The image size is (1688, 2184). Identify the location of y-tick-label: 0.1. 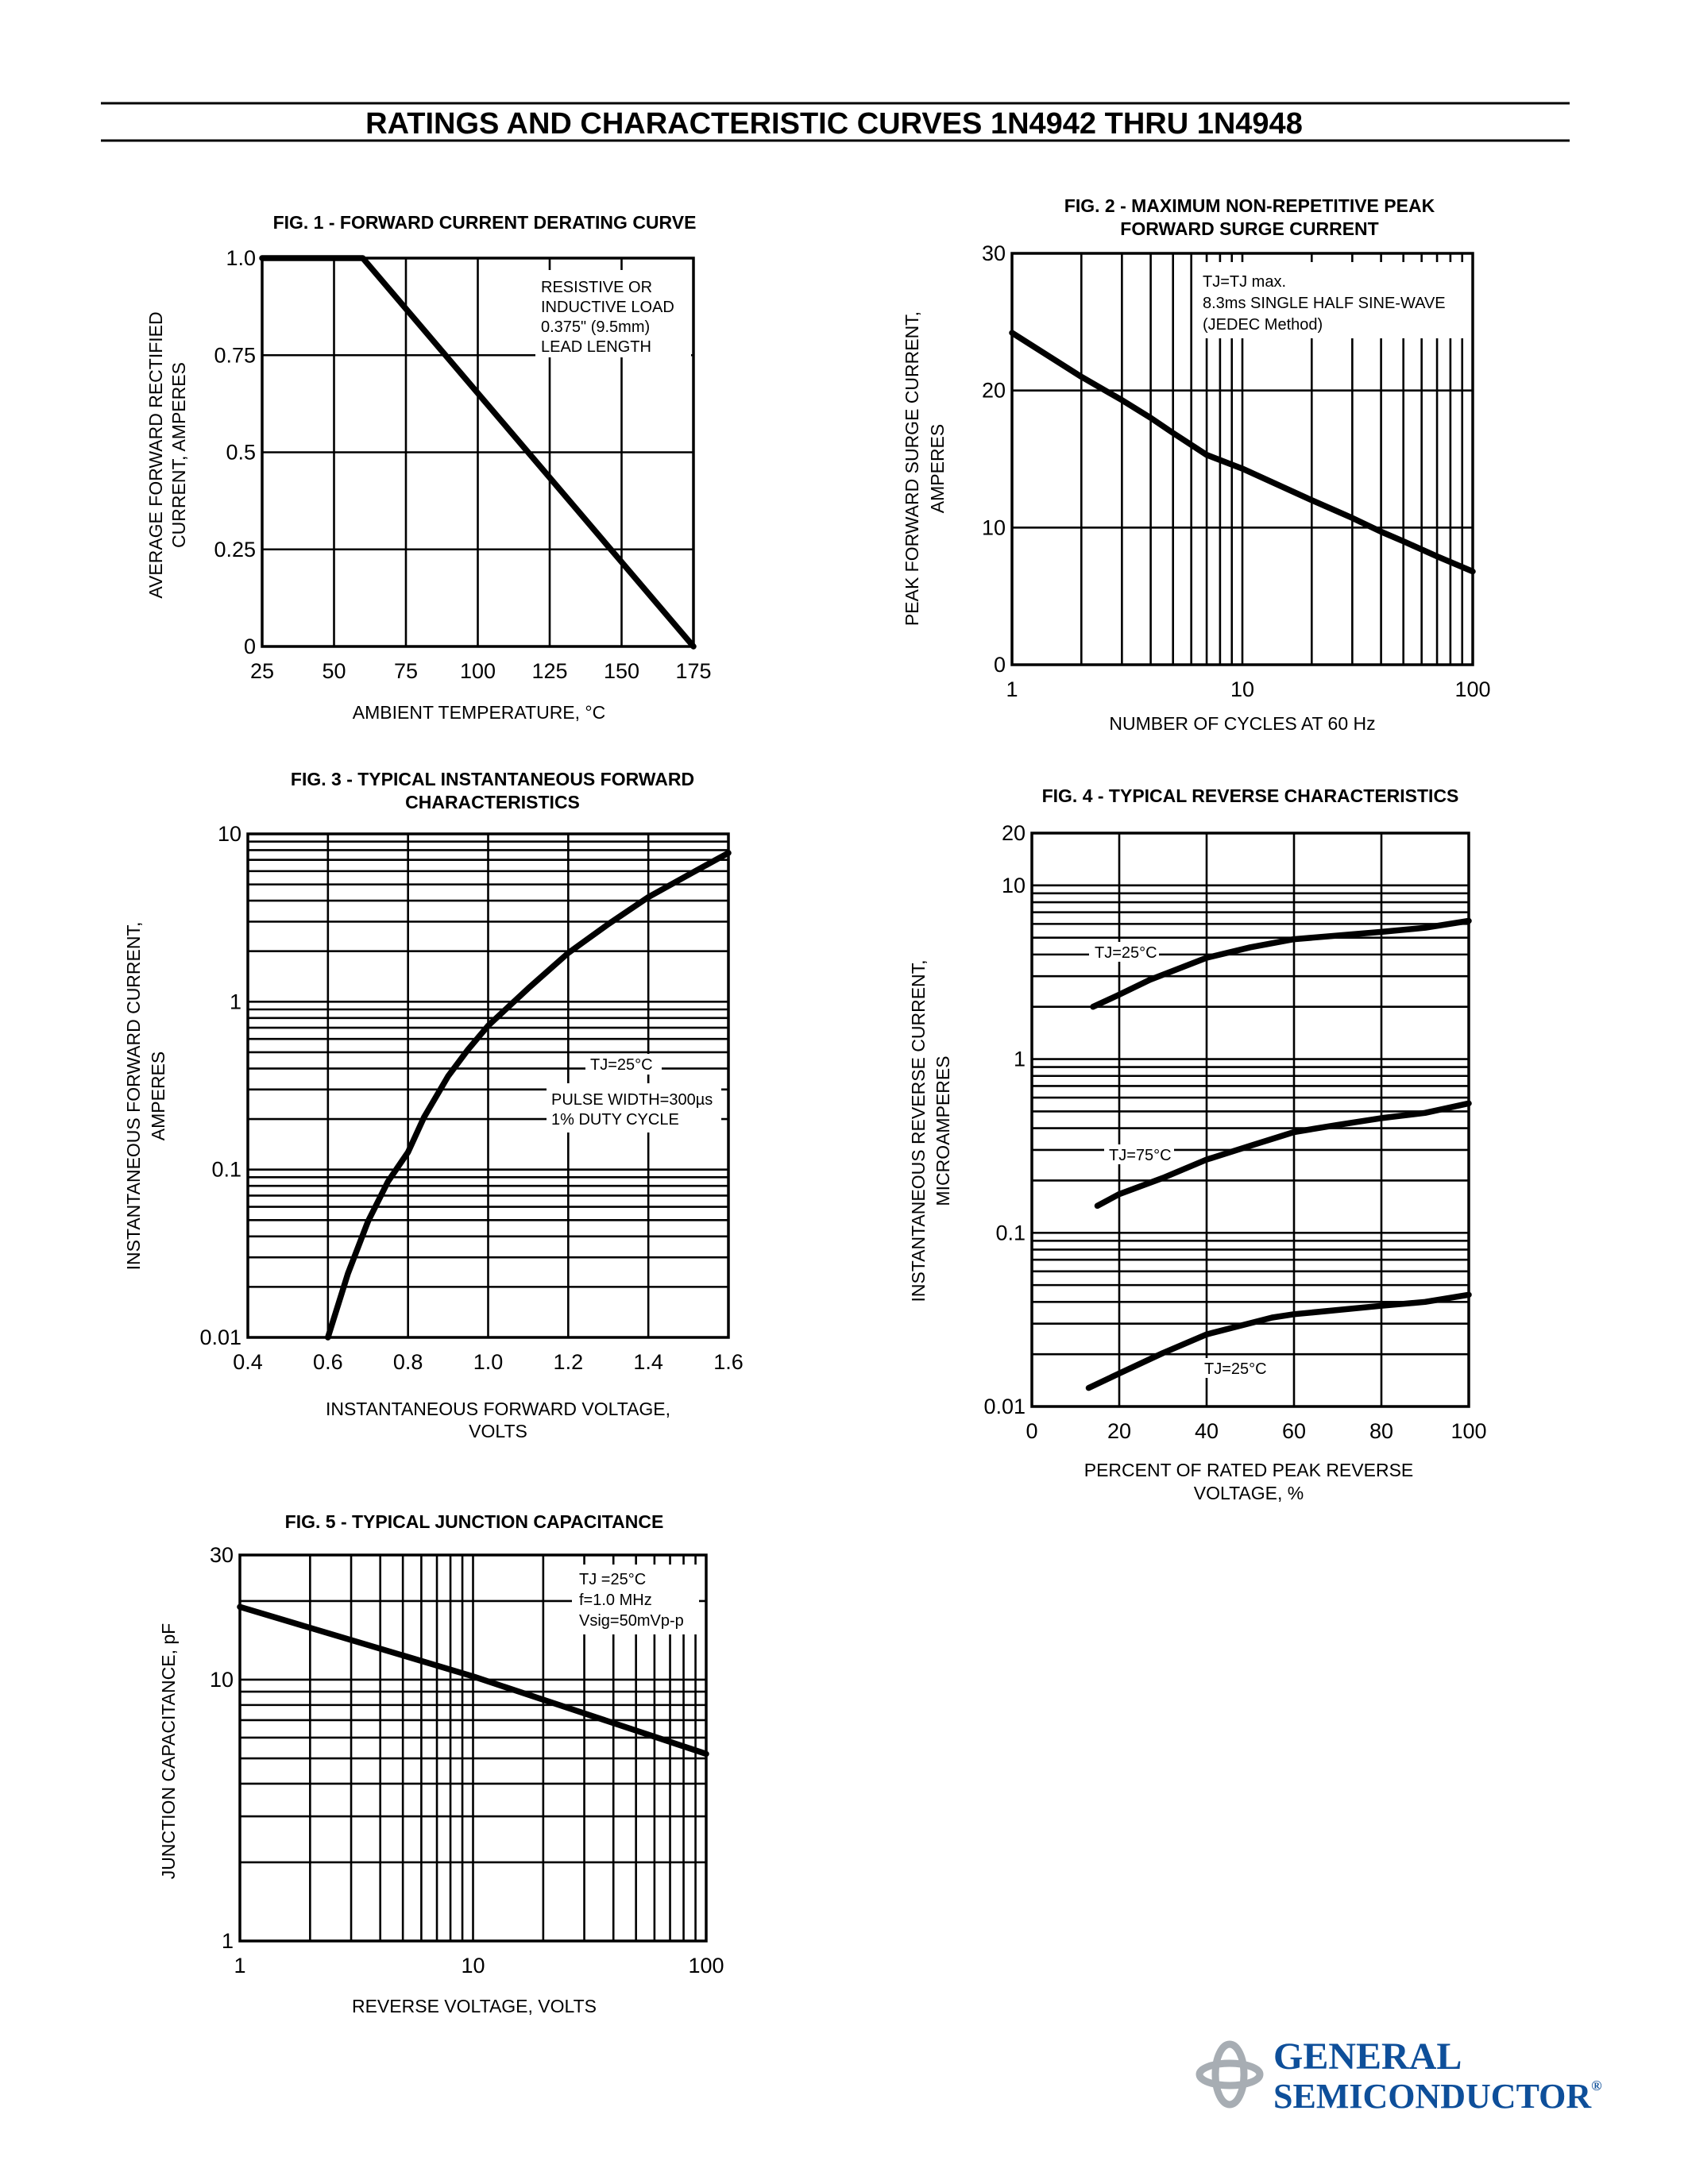
(1011, 1232).